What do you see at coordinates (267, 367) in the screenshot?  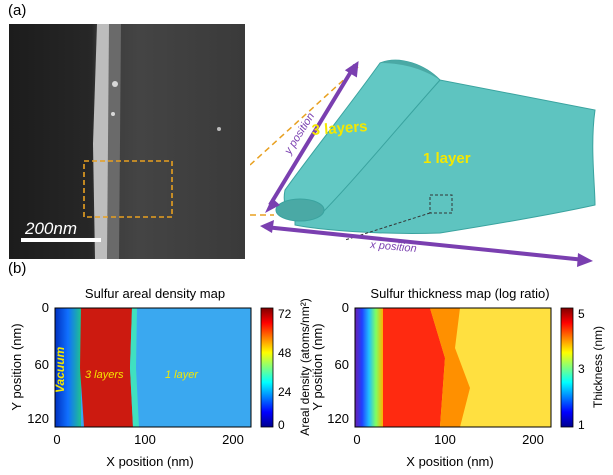 I see `density-colorbar` at bounding box center [267, 367].